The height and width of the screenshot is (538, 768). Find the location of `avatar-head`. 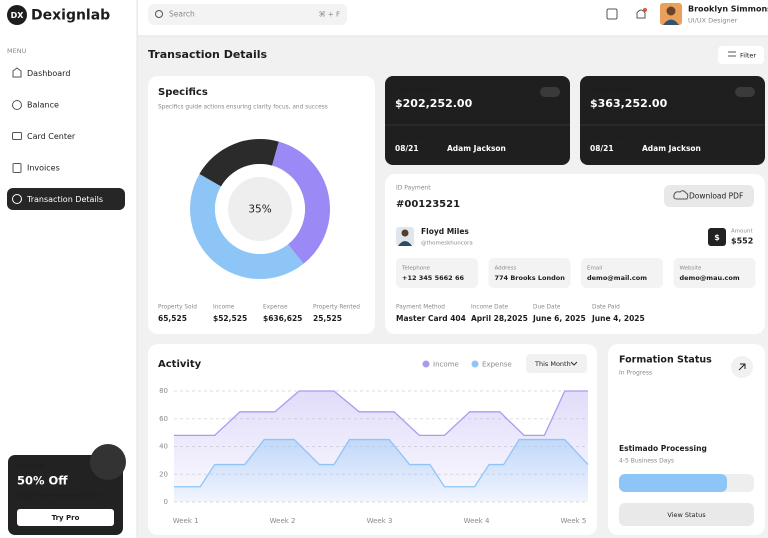

avatar-head is located at coordinates (671, 11).